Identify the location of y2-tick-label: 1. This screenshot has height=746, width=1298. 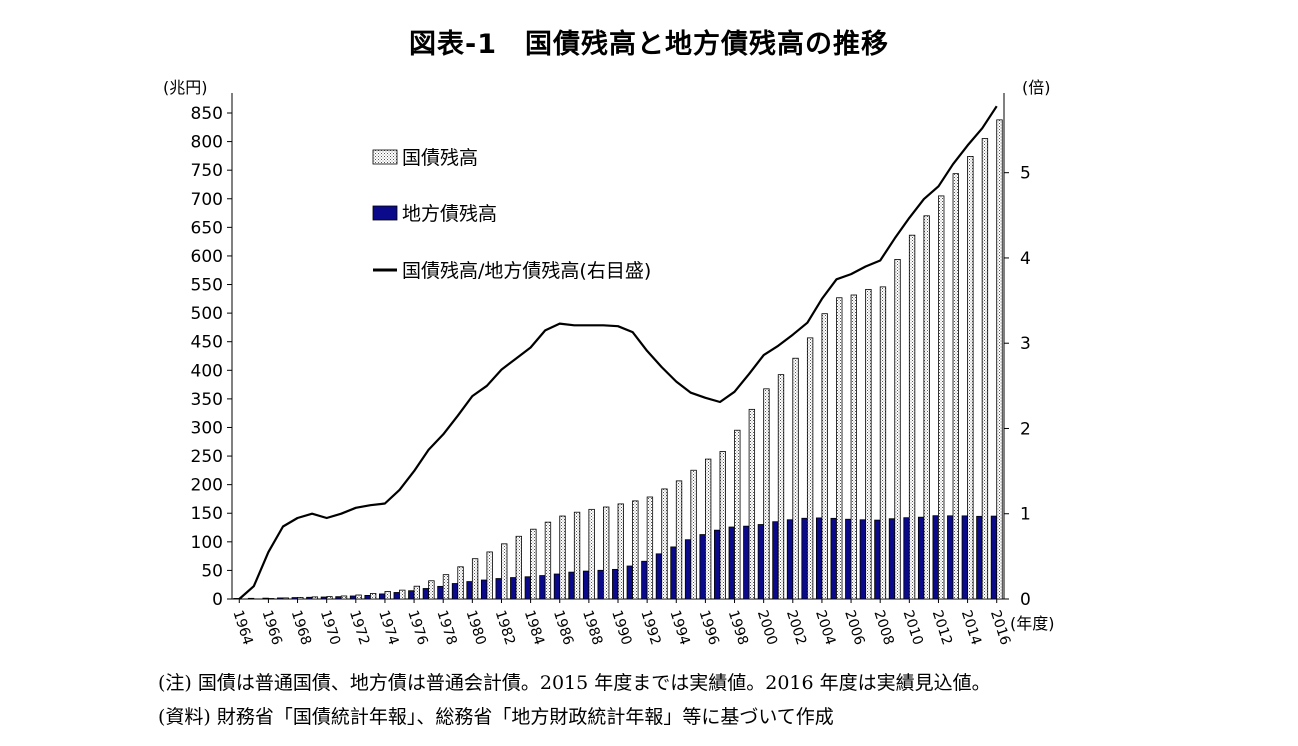
(1025, 515).